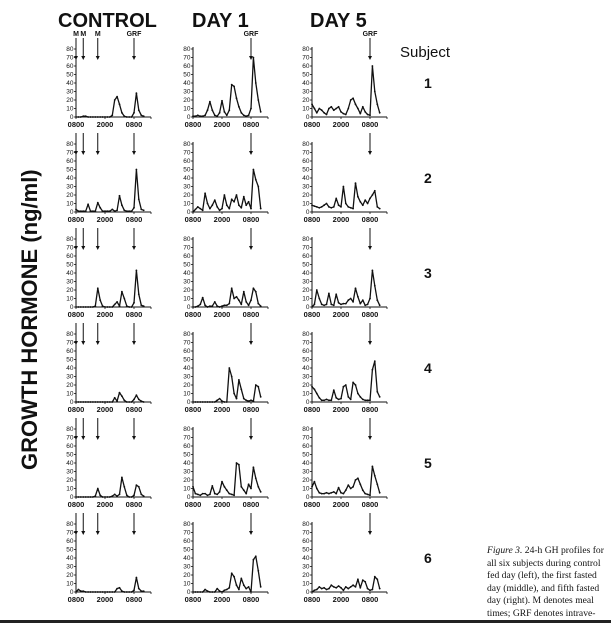 This screenshot has width=611, height=625. What do you see at coordinates (428, 368) in the screenshot?
I see `subject-number: 4` at bounding box center [428, 368].